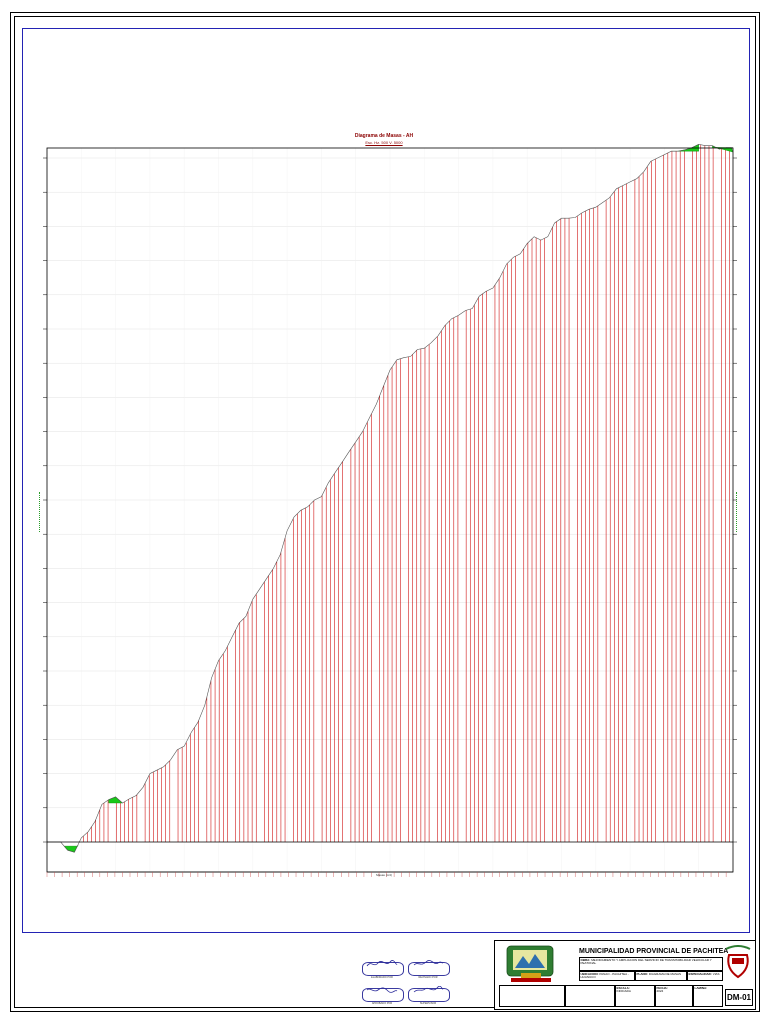 This screenshot has height=1024, width=768. I want to click on specialty-label: ESPECIALIDAD:, so click(700, 973).